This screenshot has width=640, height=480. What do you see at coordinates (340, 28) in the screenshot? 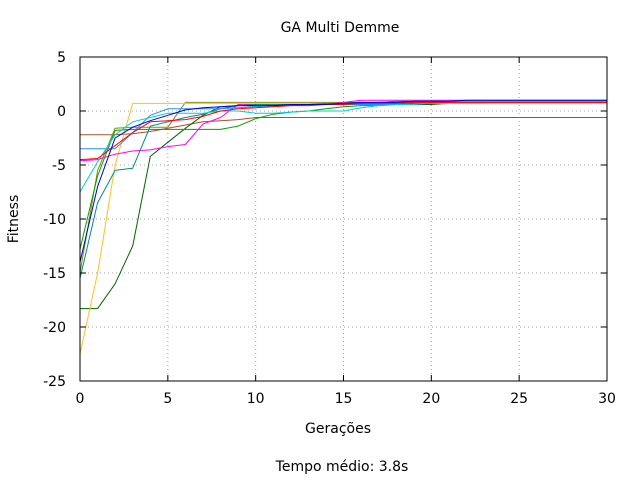
I see `chart-title: GA Multi Demme` at bounding box center [340, 28].